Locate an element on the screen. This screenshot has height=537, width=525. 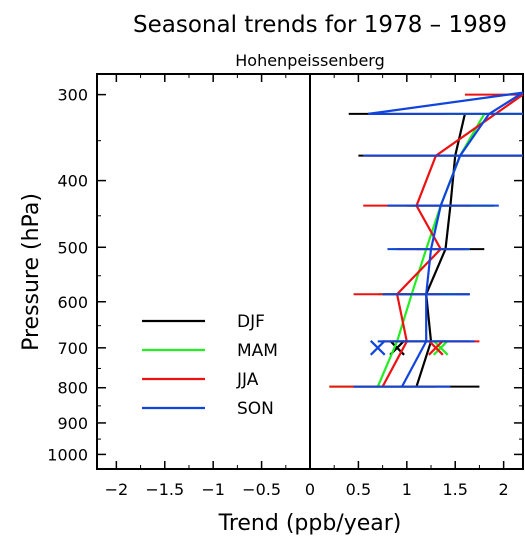
chart-title: Seasonal trends for 1978 – 1989 is located at coordinates (320, 25).